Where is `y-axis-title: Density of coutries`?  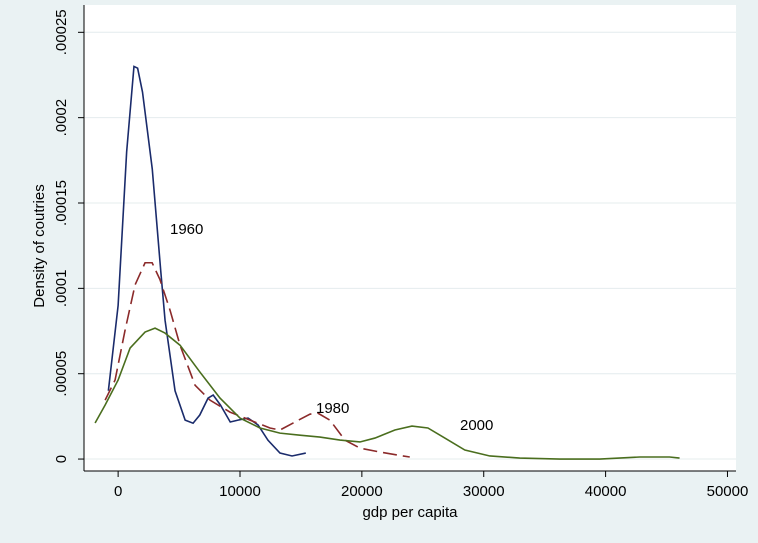
y-axis-title: Density of coutries is located at coordinates (39, 245).